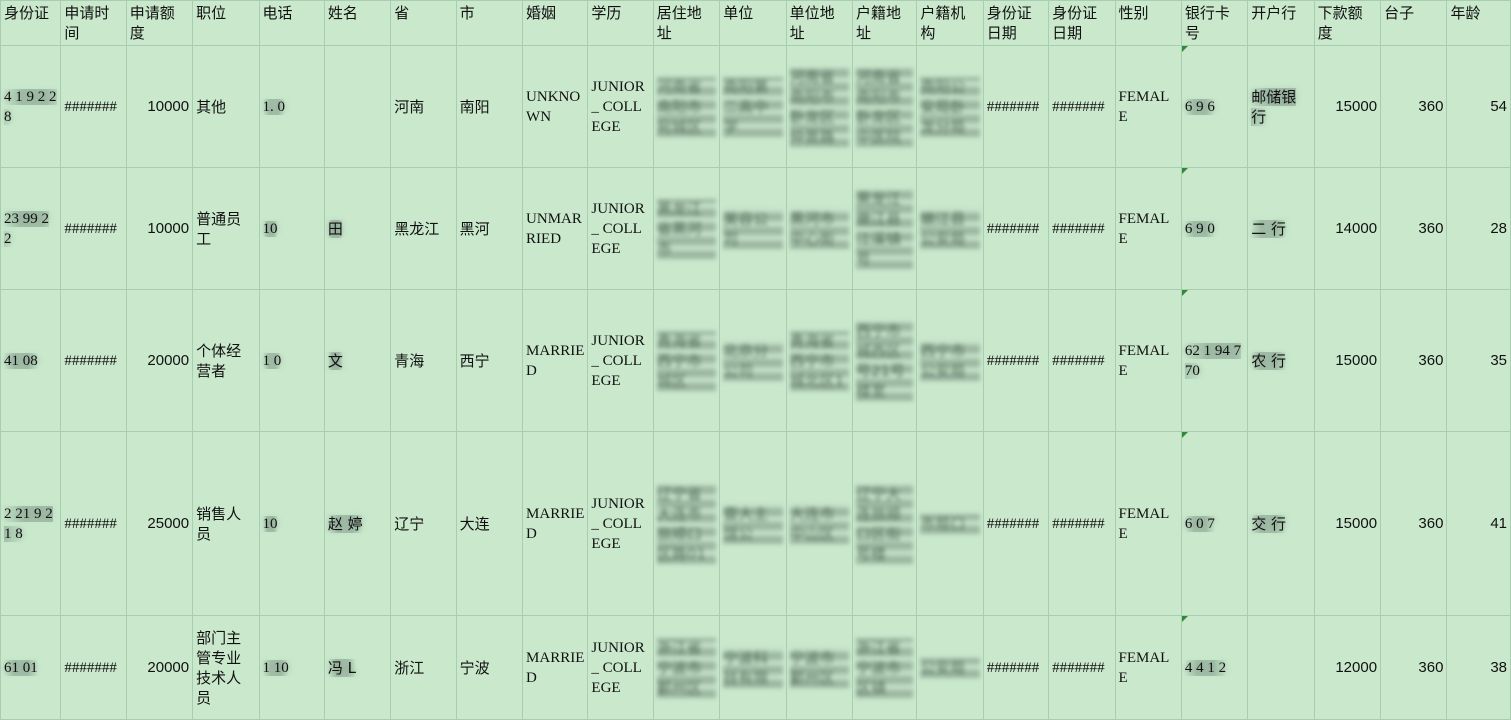  What do you see at coordinates (159, 23) in the screenshot?
I see `header-cell-amount: 申请额度` at bounding box center [159, 23].